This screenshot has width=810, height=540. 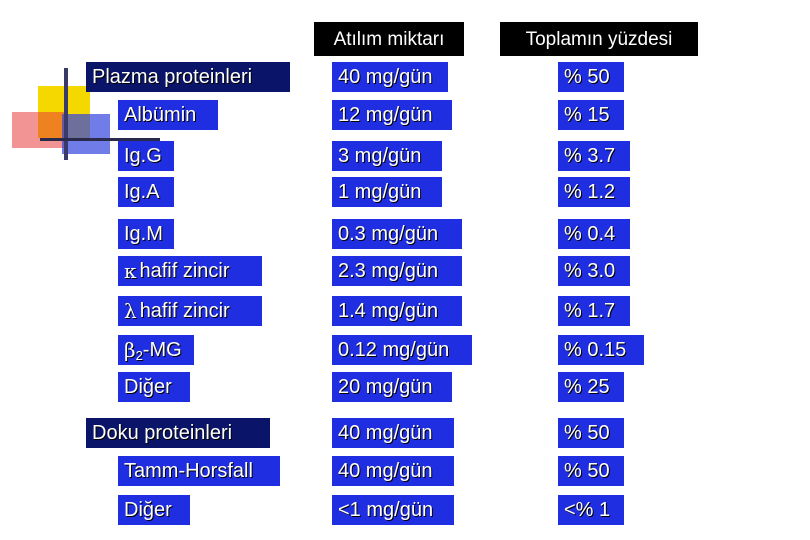 What do you see at coordinates (130, 350) in the screenshot?
I see `beta-symbol: β` at bounding box center [130, 350].